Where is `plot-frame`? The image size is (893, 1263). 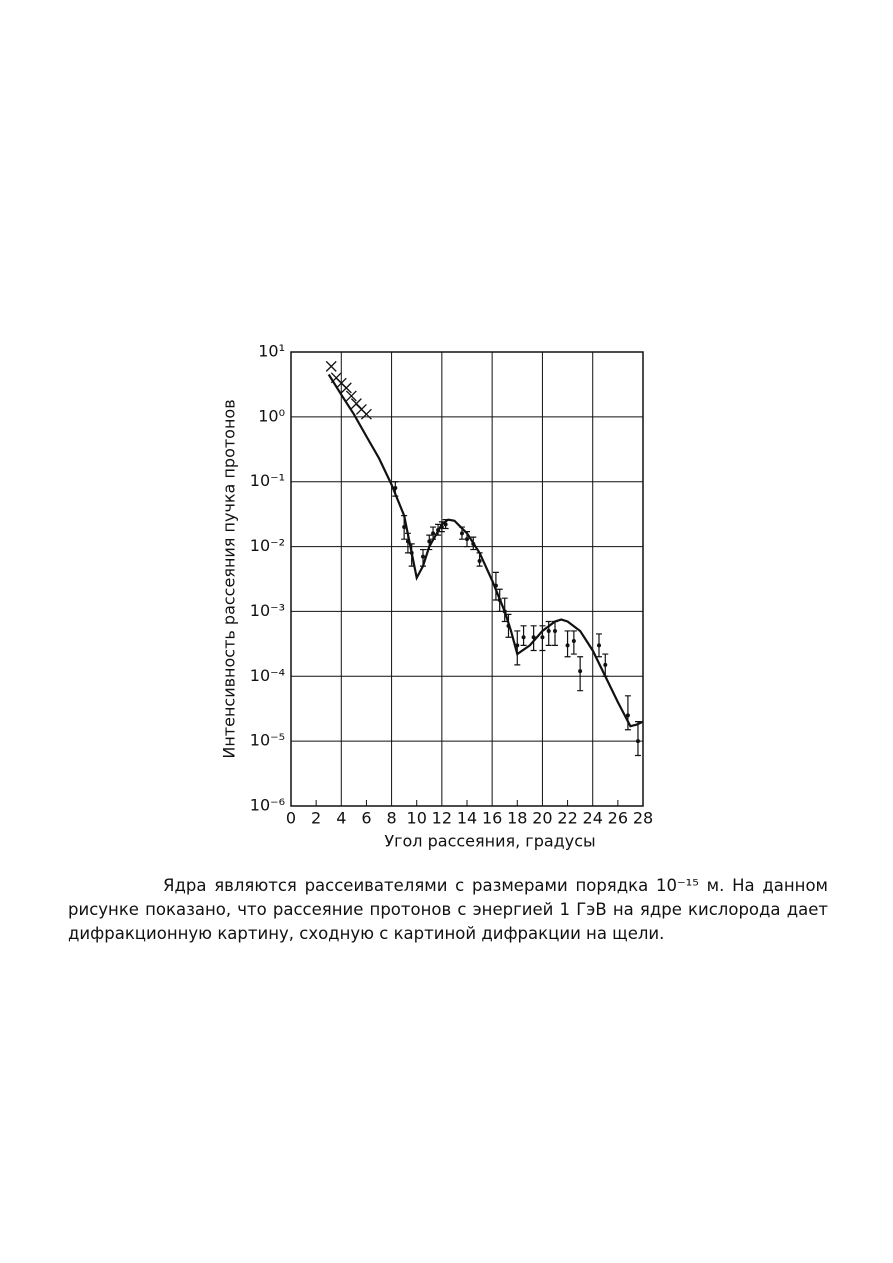
plot-frame is located at coordinates (467, 579).